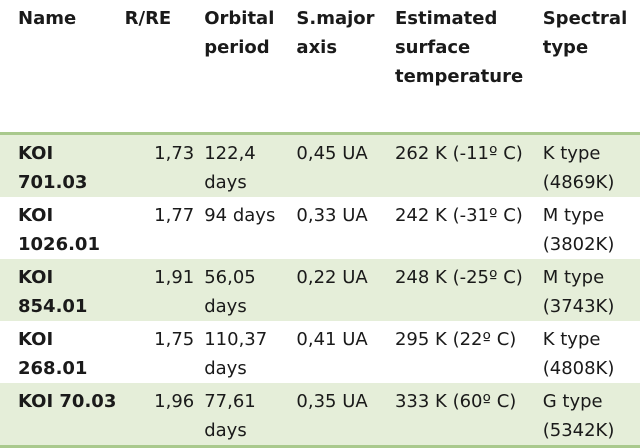  I want to click on cell-surface-temperature: 333 K (60º C), so click(468, 415).